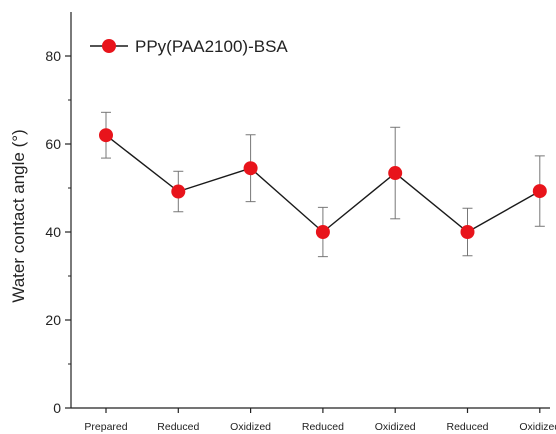 This screenshot has width=556, height=434. I want to click on legend-label: PPy(PAA2100)-BSA, so click(211, 46).